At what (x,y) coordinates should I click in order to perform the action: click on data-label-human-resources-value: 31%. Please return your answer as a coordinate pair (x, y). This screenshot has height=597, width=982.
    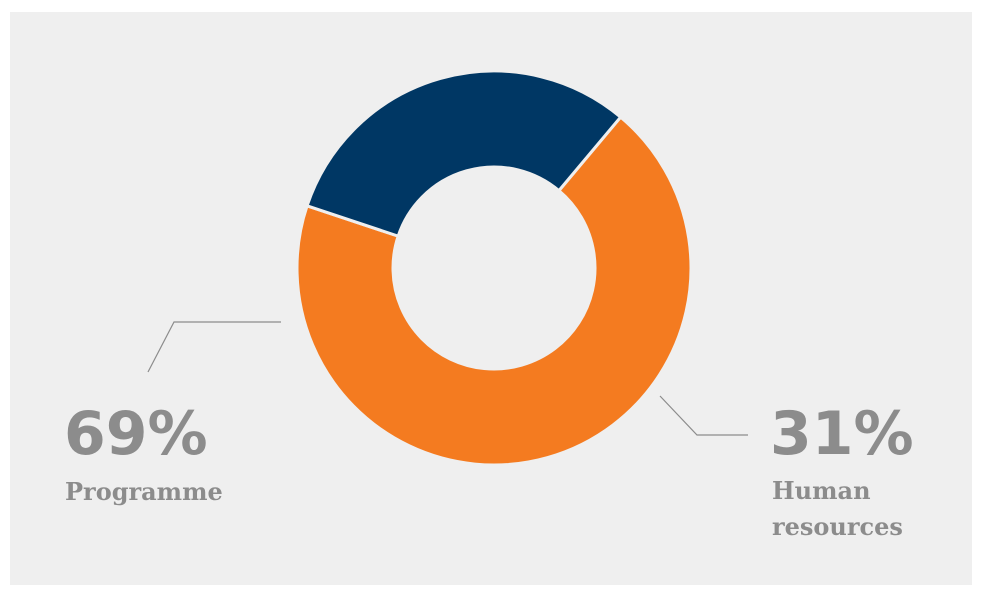
    Looking at the image, I should click on (842, 434).